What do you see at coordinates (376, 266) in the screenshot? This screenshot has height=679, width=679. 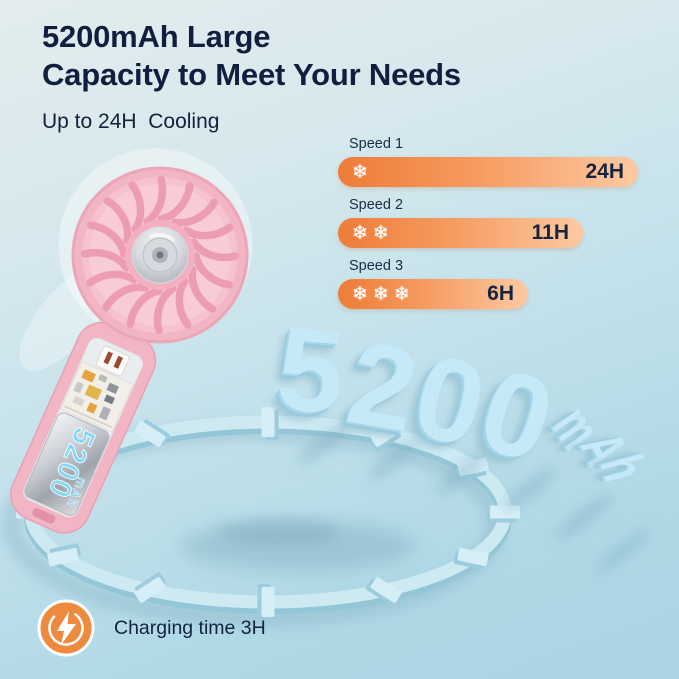 I see `speed-3-label: Speed 3` at bounding box center [376, 266].